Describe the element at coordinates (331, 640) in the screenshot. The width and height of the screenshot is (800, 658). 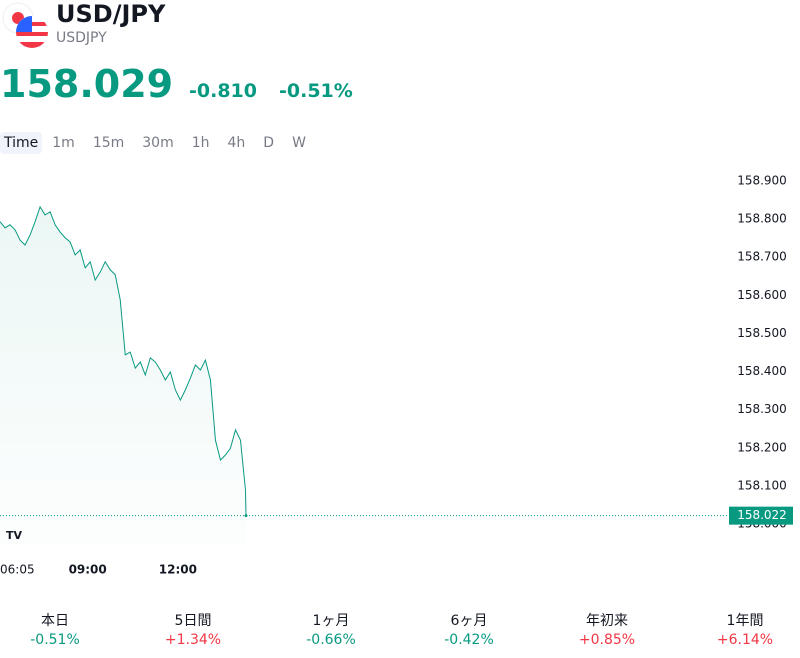
I see `performance-value: -0.66%` at that location.